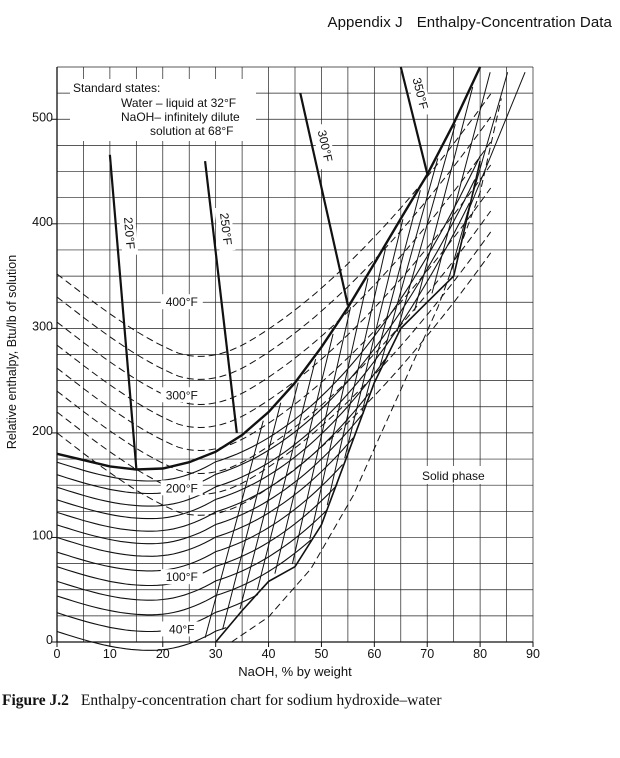 This screenshot has height=758, width=620. Describe the element at coordinates (110, 654) in the screenshot. I see `x-tick-label: 10` at that location.